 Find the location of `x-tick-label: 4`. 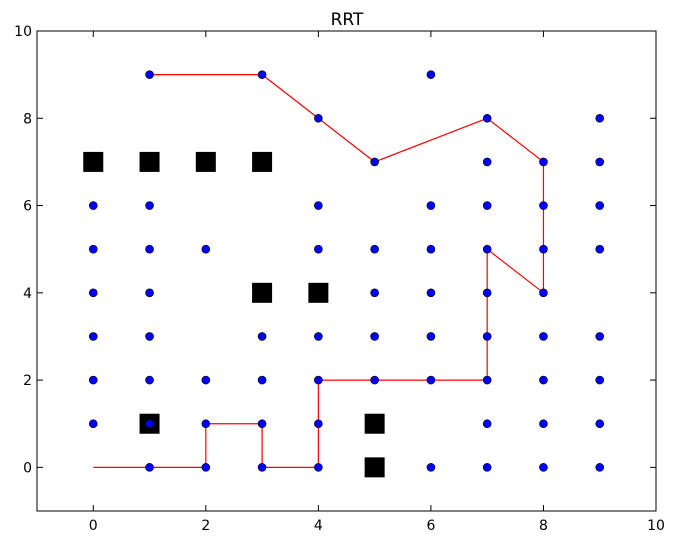

x-tick-label: 4 is located at coordinates (318, 526).